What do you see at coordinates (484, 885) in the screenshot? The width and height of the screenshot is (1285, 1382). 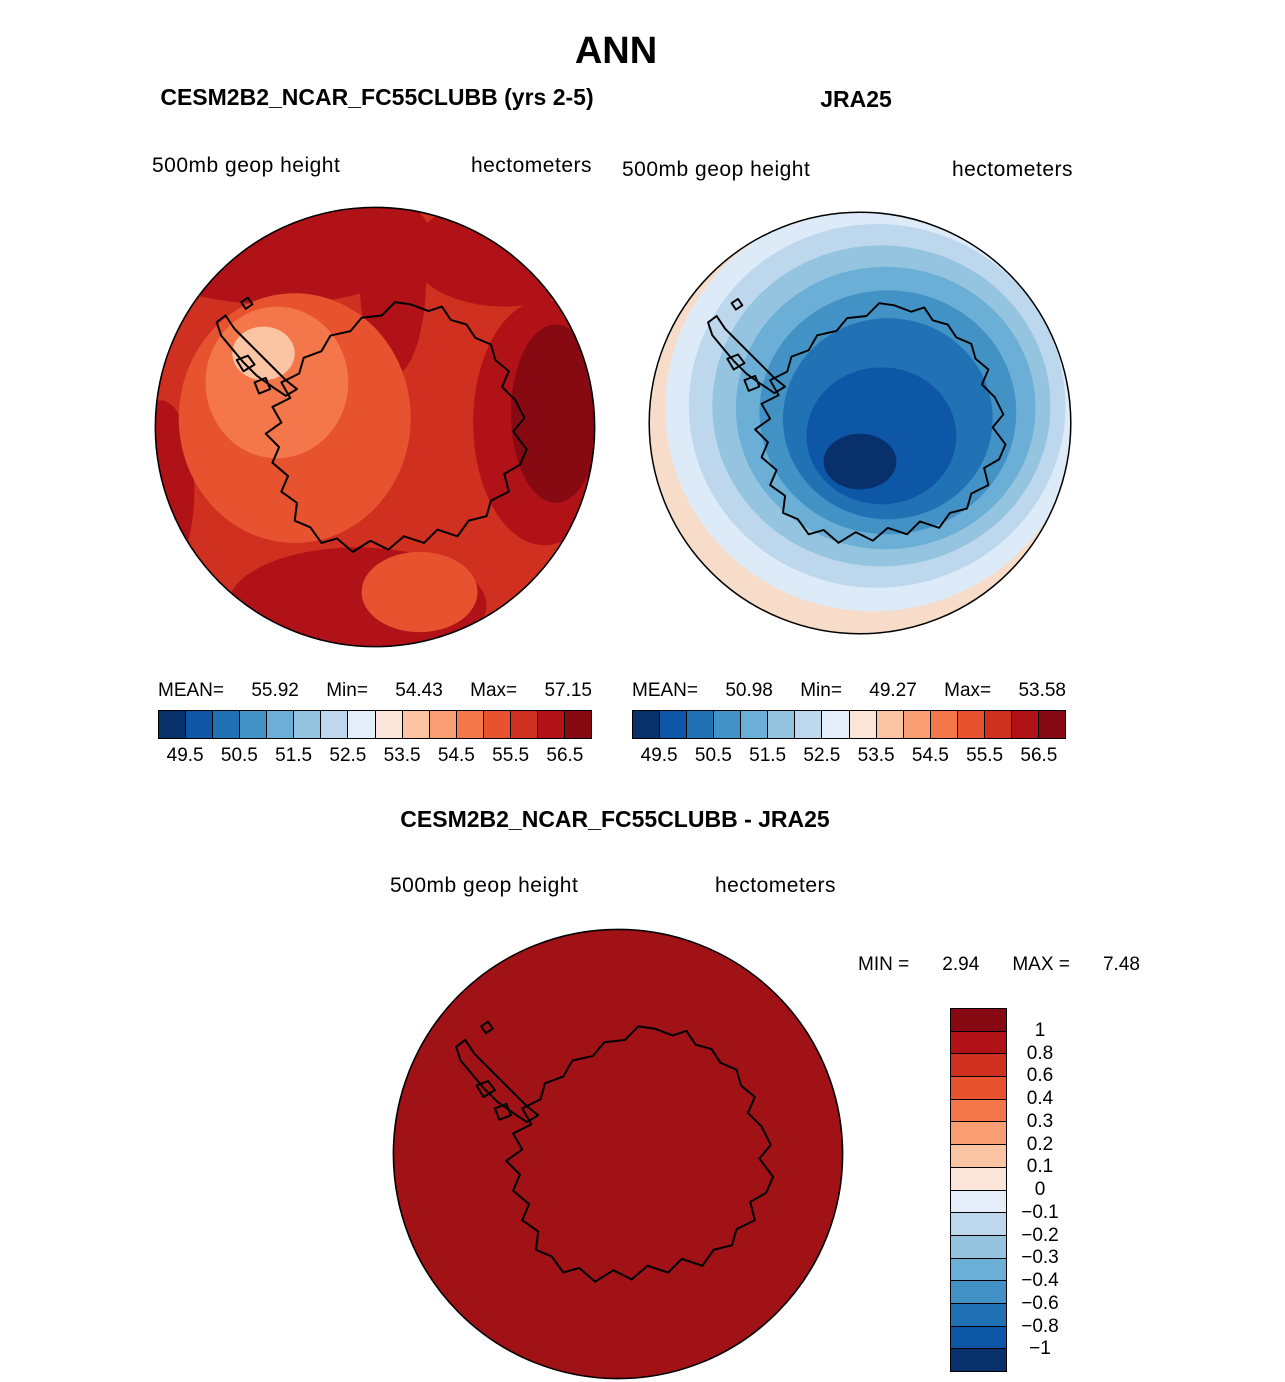 I see `field-name-diff: 500mb geop height` at bounding box center [484, 885].